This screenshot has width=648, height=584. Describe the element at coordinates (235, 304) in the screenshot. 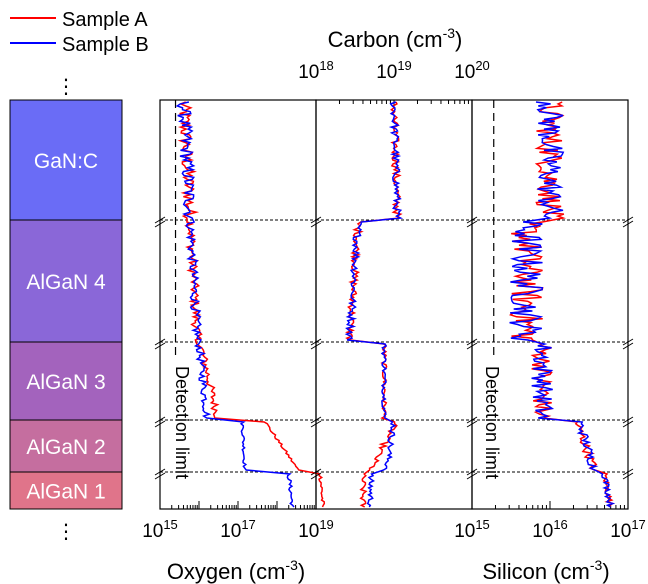

I see `oxygen-series-sample-b` at that location.